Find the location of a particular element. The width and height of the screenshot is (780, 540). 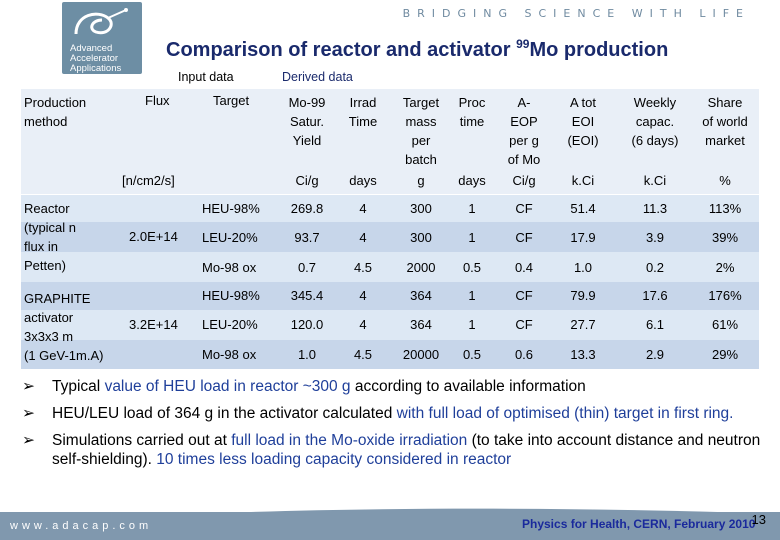

header-target: Target is located at coordinates (231, 100).